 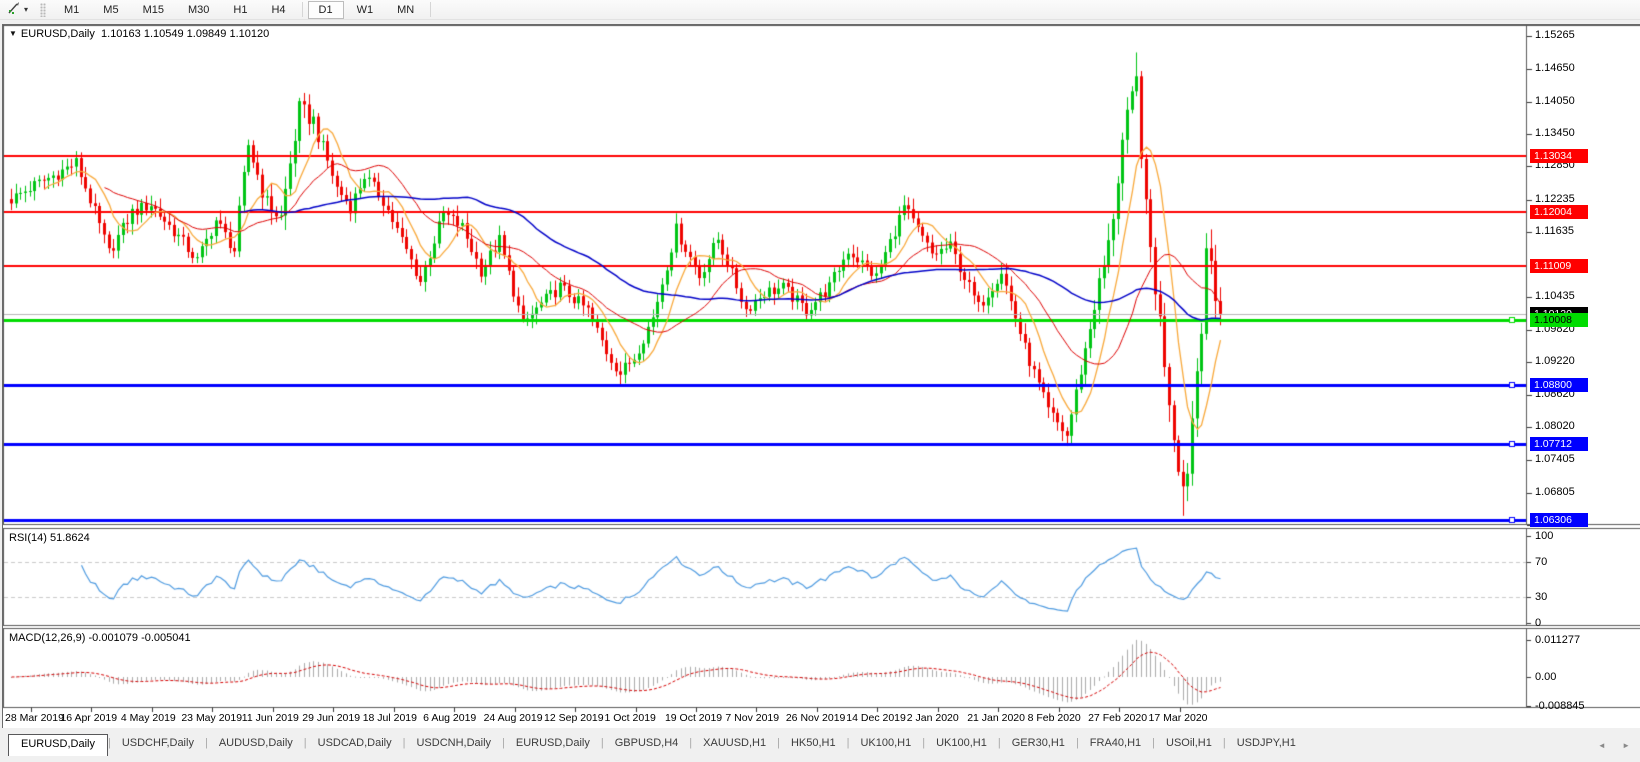 What do you see at coordinates (1189, 743) in the screenshot?
I see `chart-tab-usoil-h1: USOil,H1` at bounding box center [1189, 743].